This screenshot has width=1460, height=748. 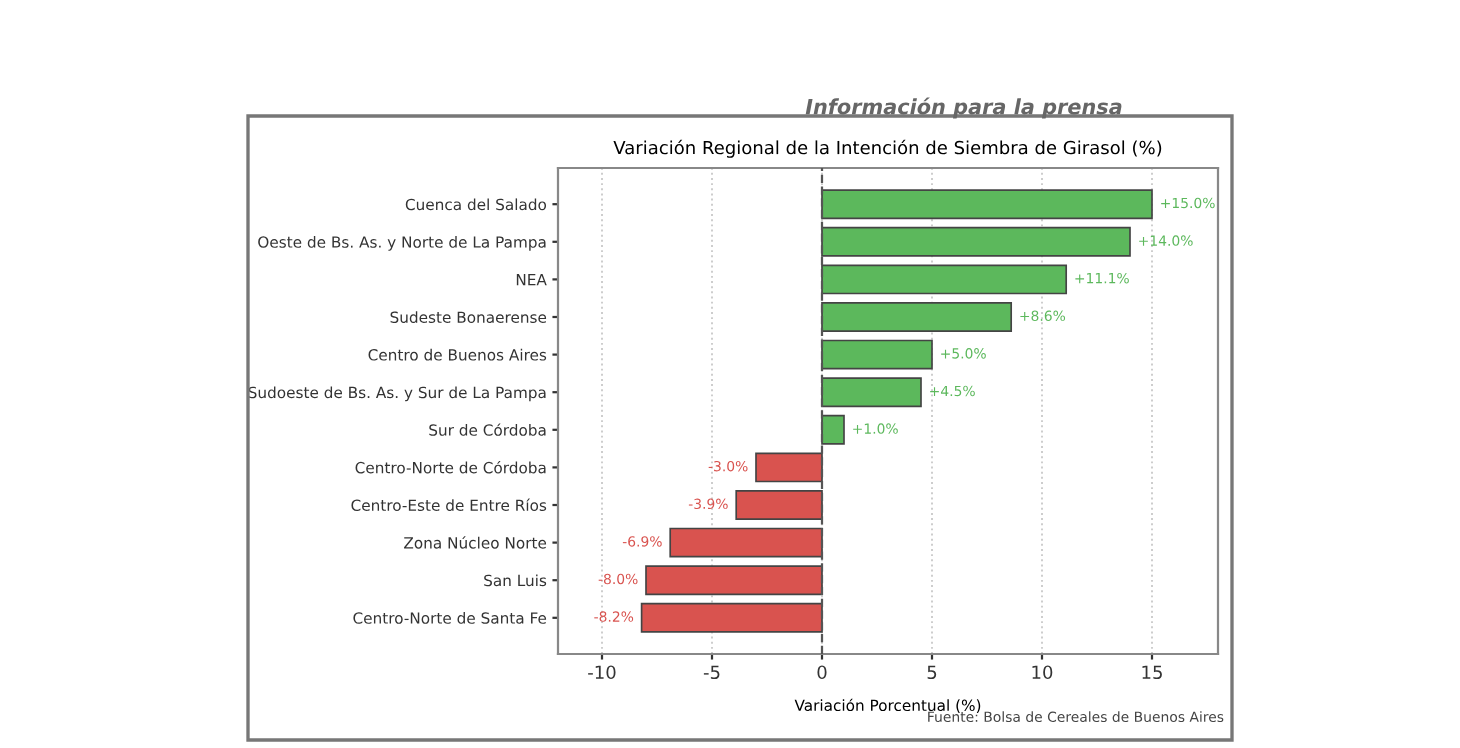 What do you see at coordinates (932, 672) in the screenshot?
I see `x-tick-label: 5` at bounding box center [932, 672].